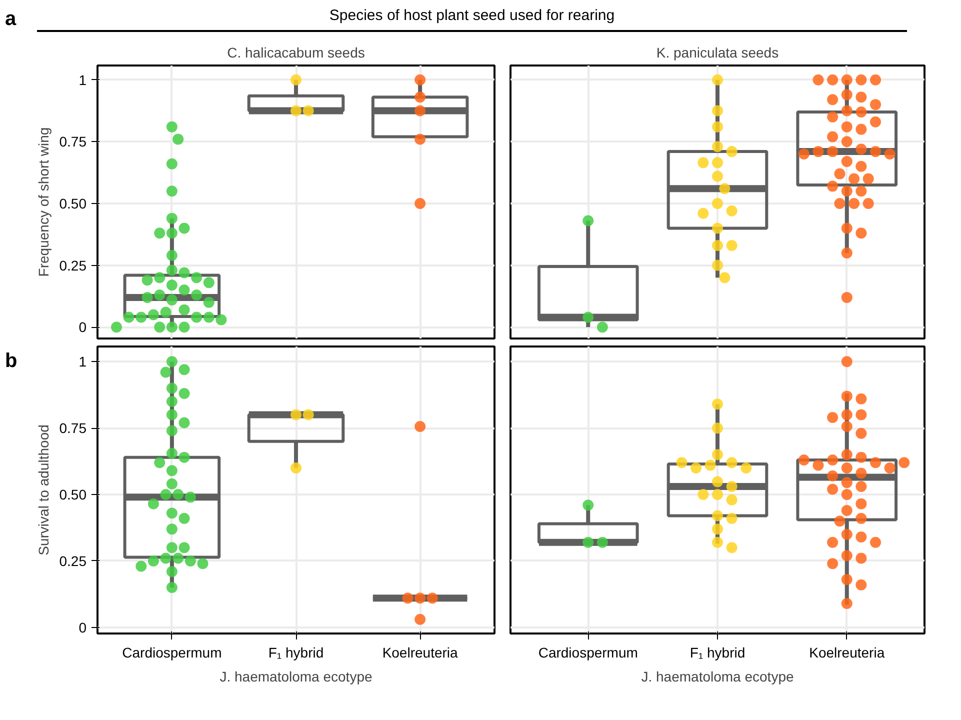 Image resolution: width=961 pixels, height=720 pixels. What do you see at coordinates (472, 16) in the screenshot?
I see `text: Species of host plant seed used for rearing` at bounding box center [472, 16].